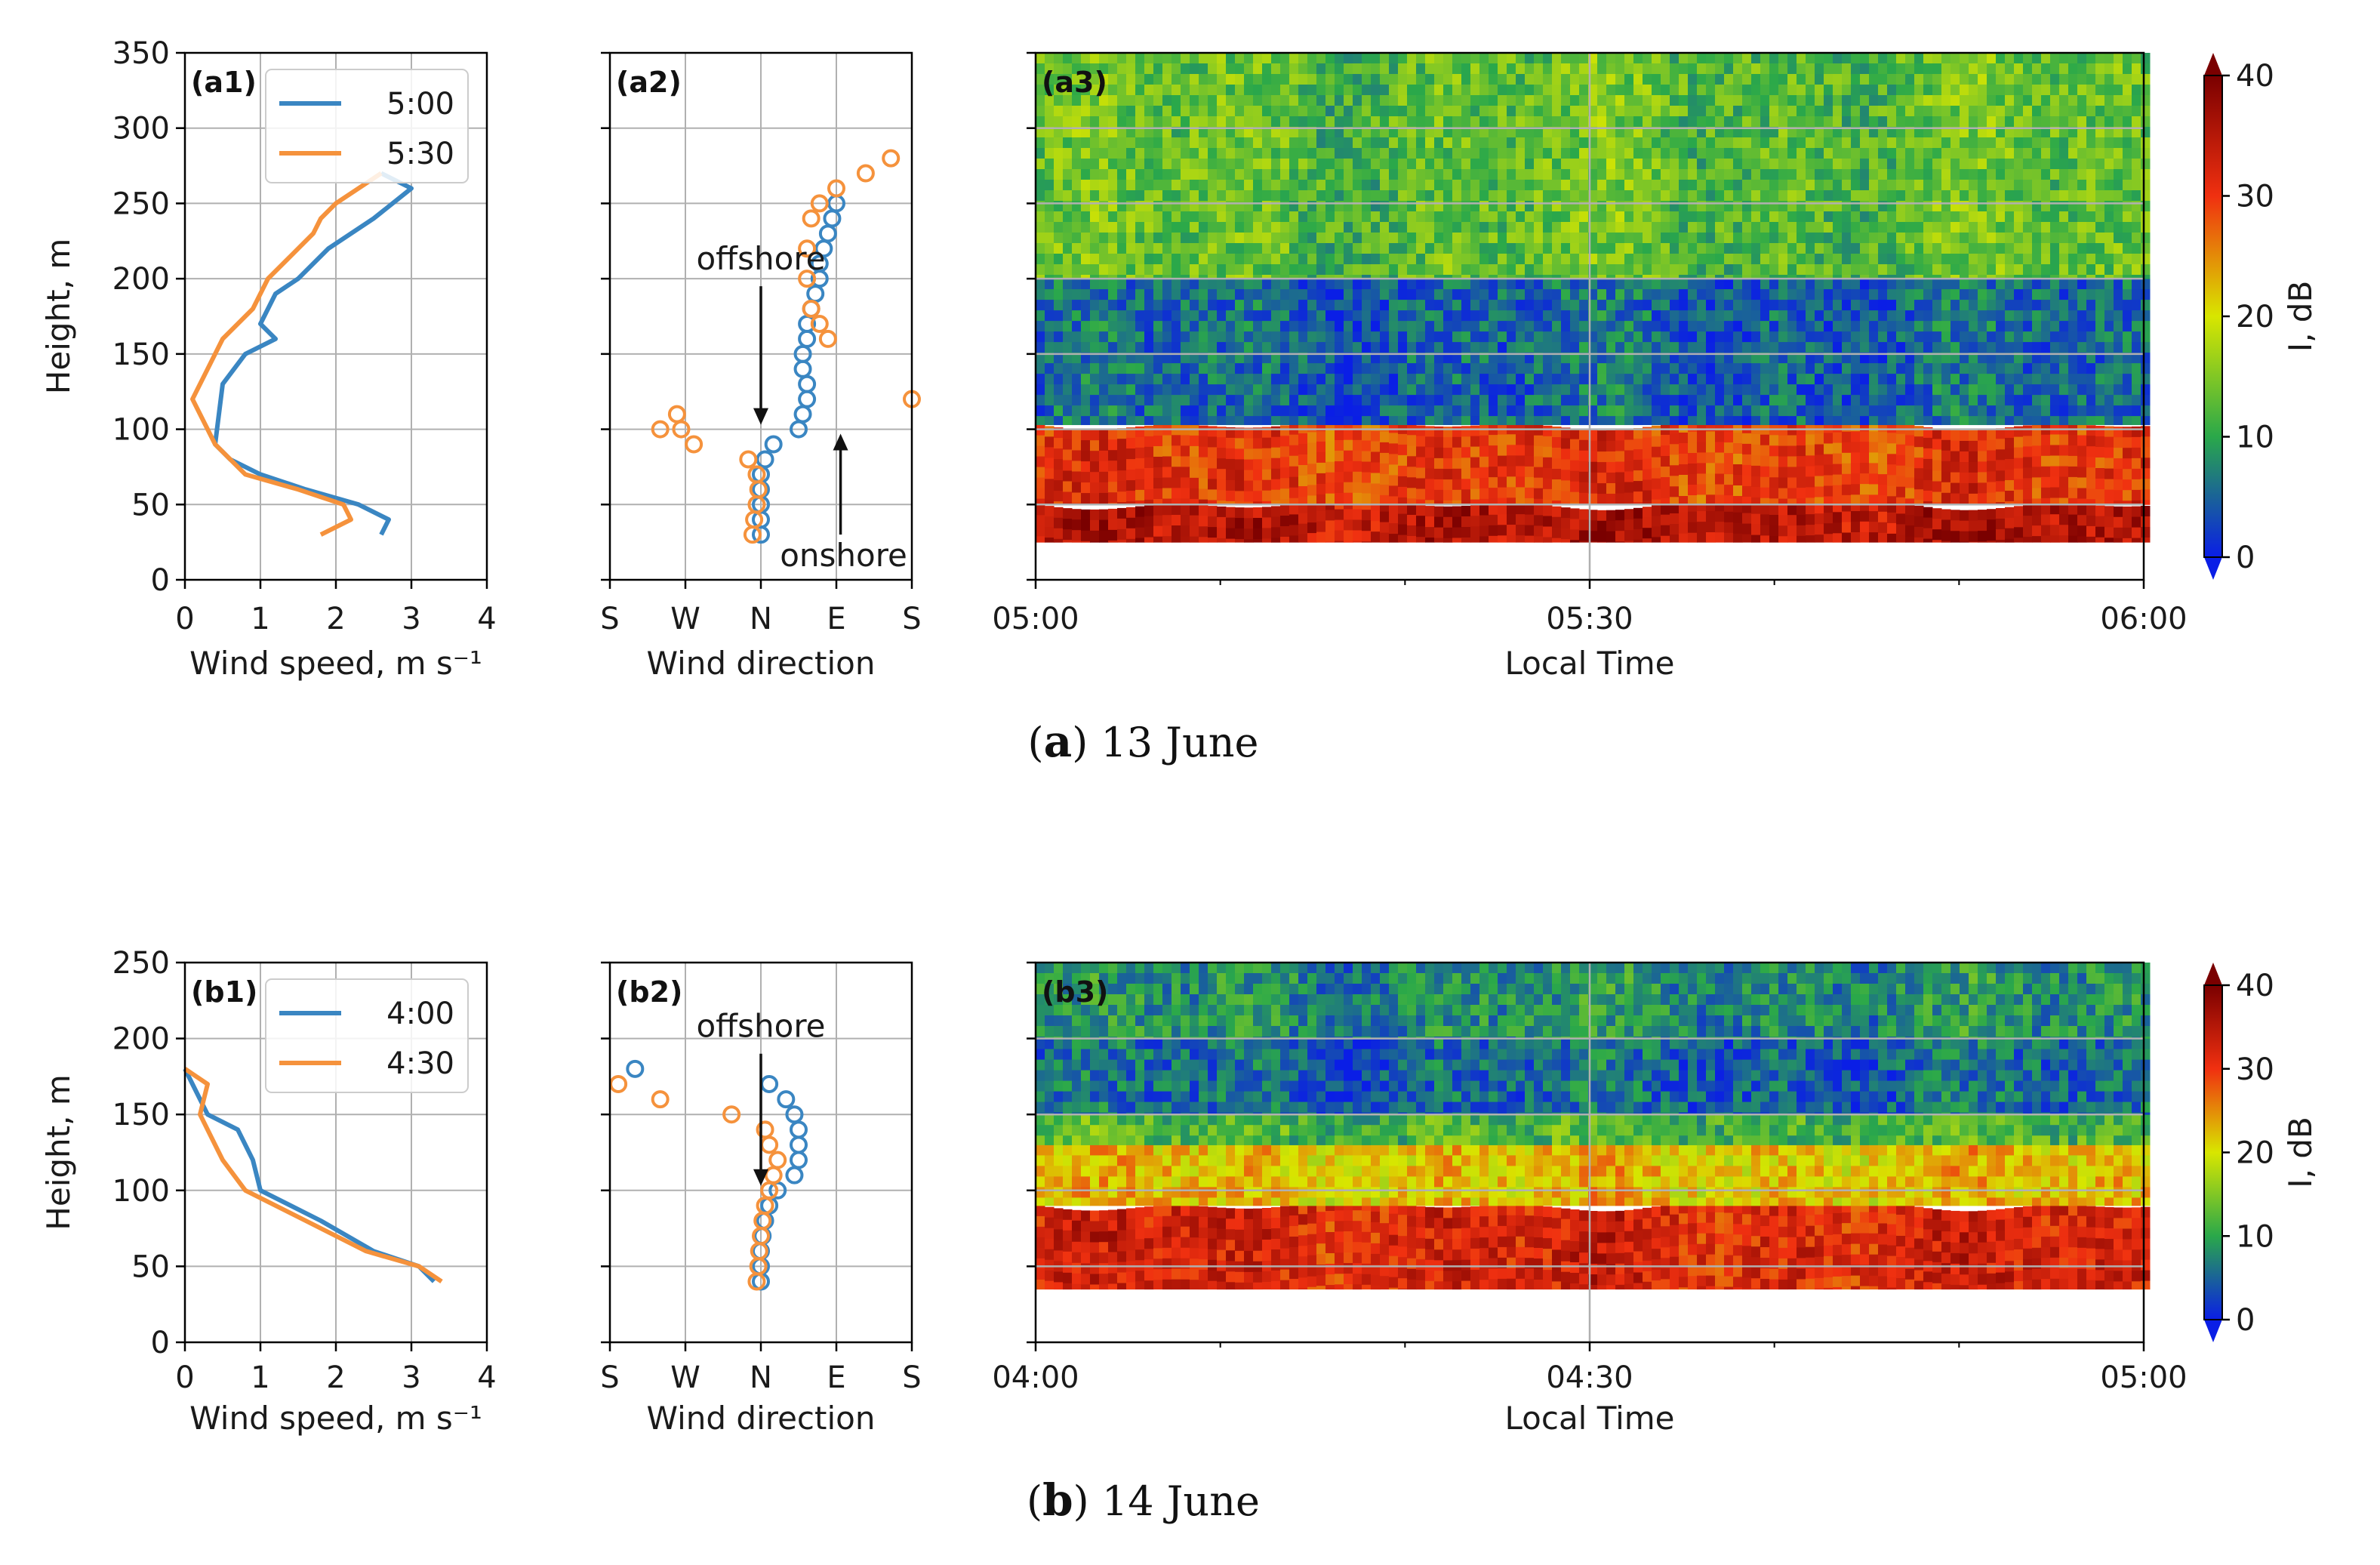 Image resolution: width=2380 pixels, height=1565 pixels. I want to click on series-line-5:00, so click(313, 353).